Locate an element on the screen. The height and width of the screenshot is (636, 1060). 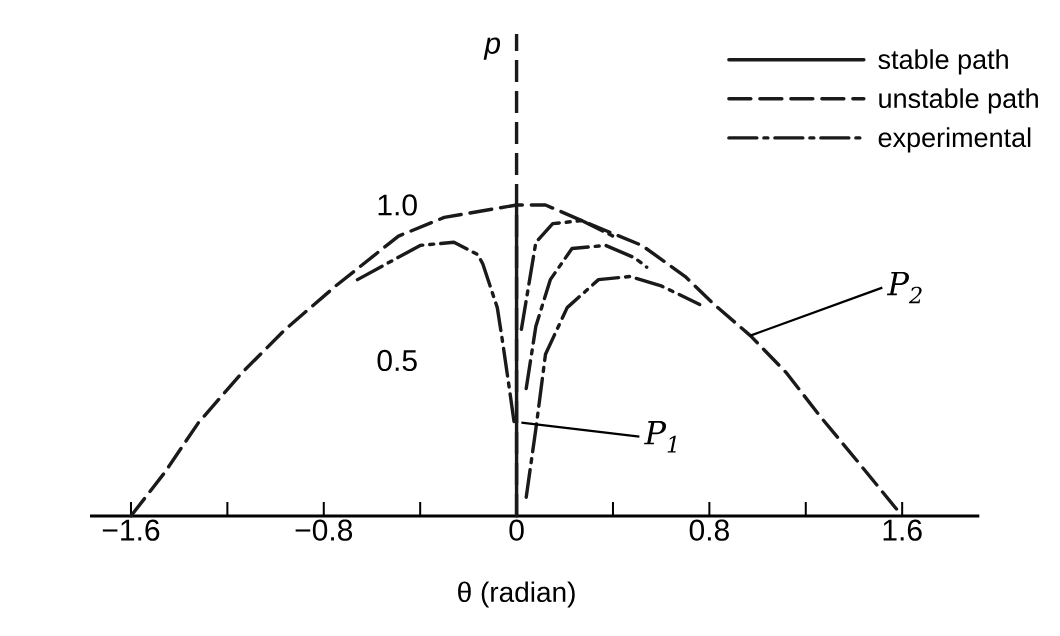
legend-label: stable path is located at coordinates (943, 62).